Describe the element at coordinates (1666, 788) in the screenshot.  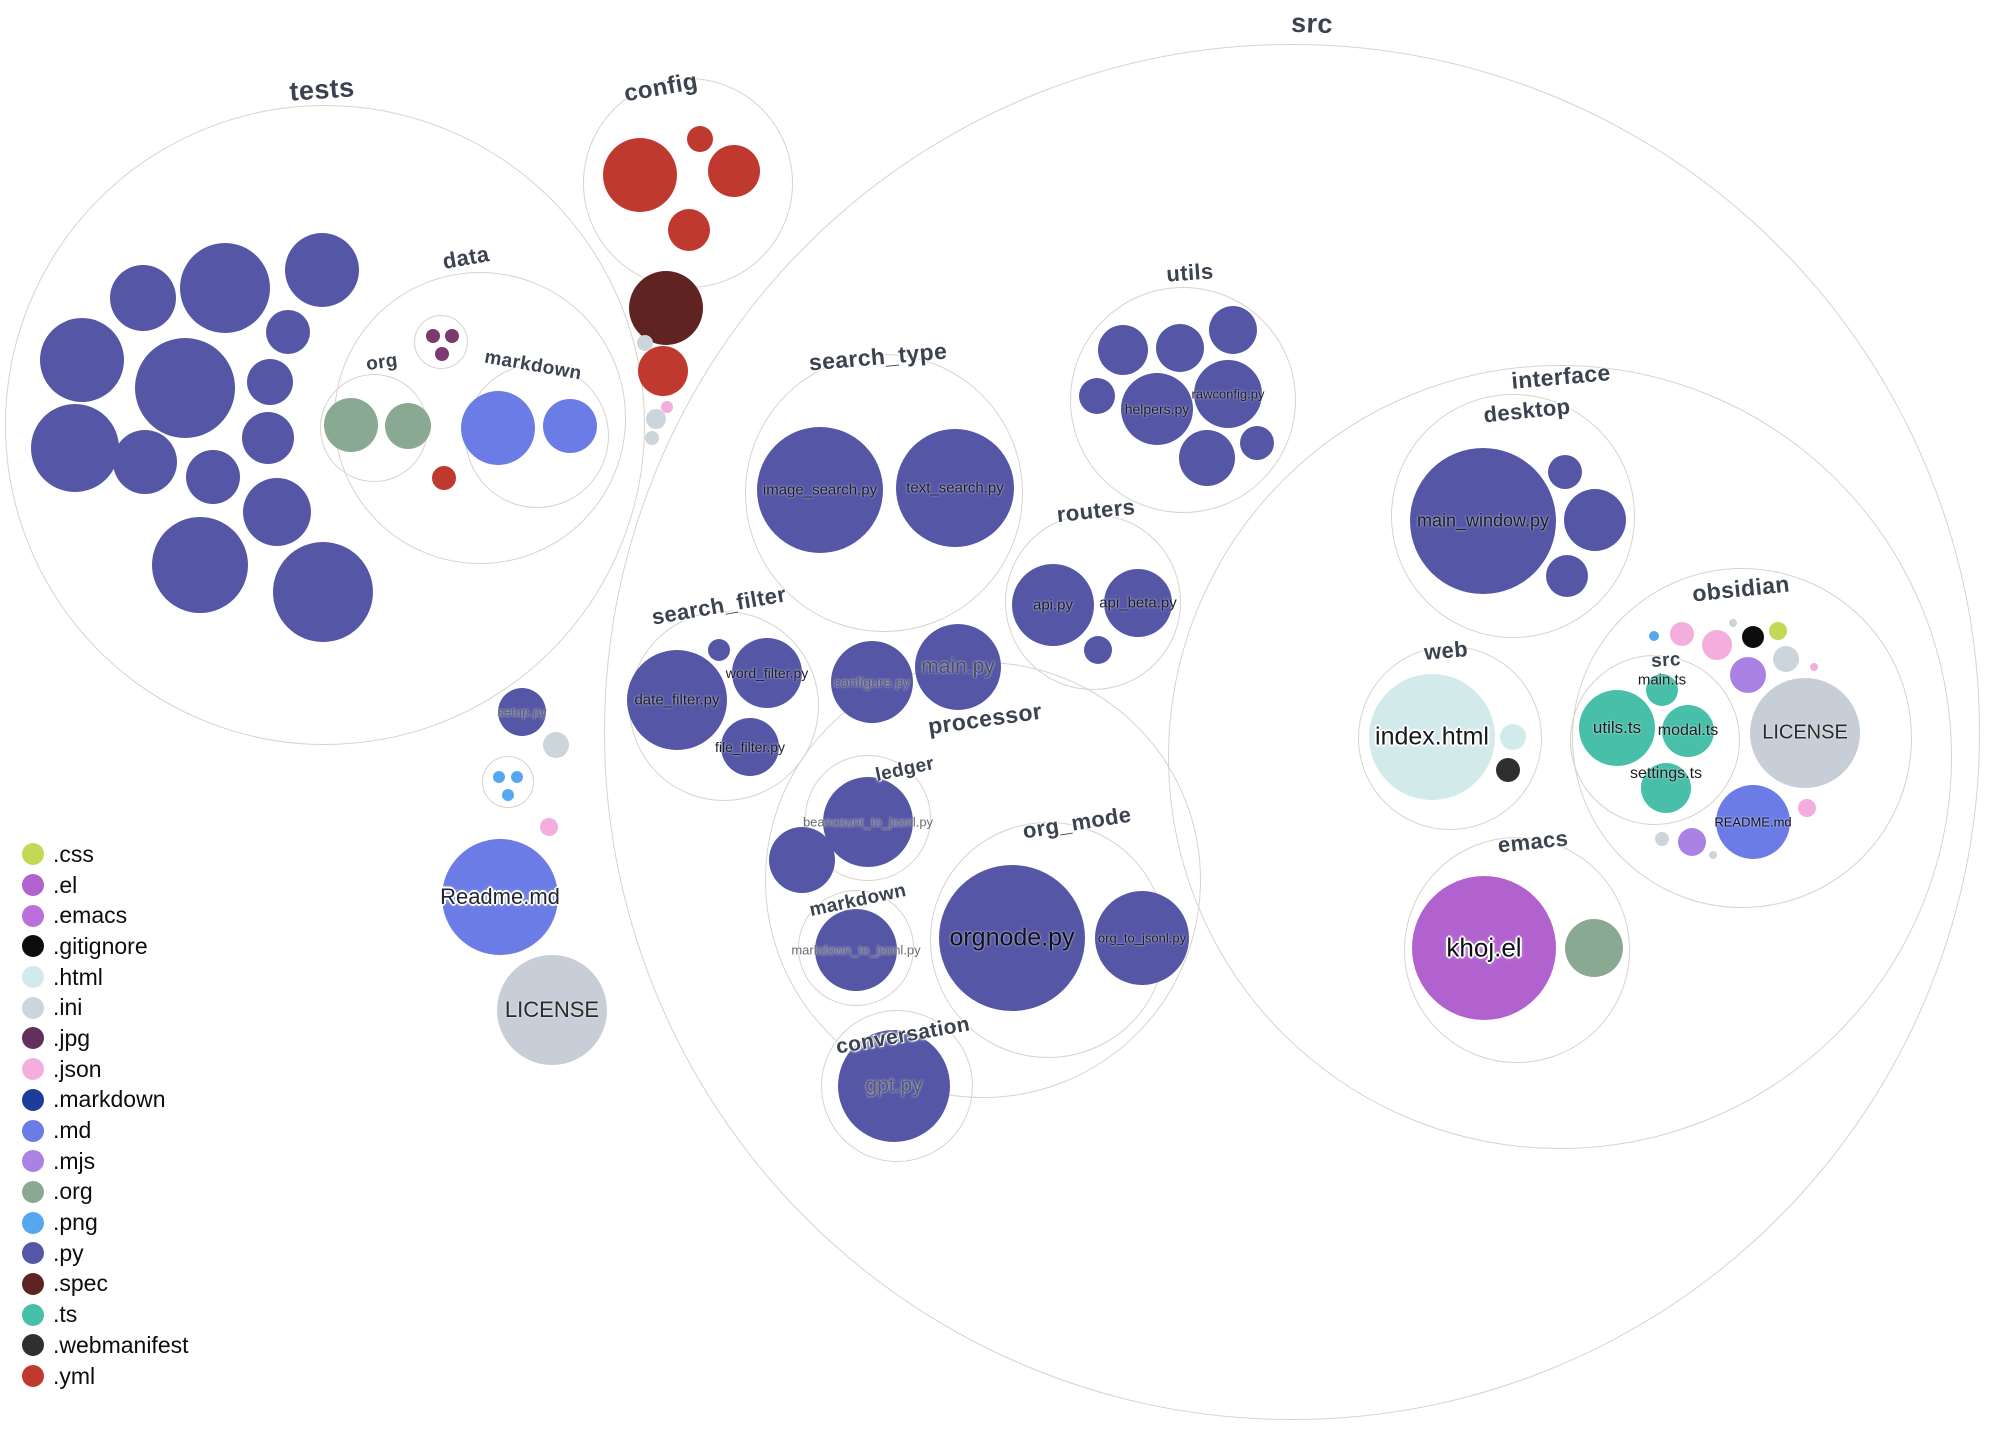
I see `file-circle-settings.ts` at that location.